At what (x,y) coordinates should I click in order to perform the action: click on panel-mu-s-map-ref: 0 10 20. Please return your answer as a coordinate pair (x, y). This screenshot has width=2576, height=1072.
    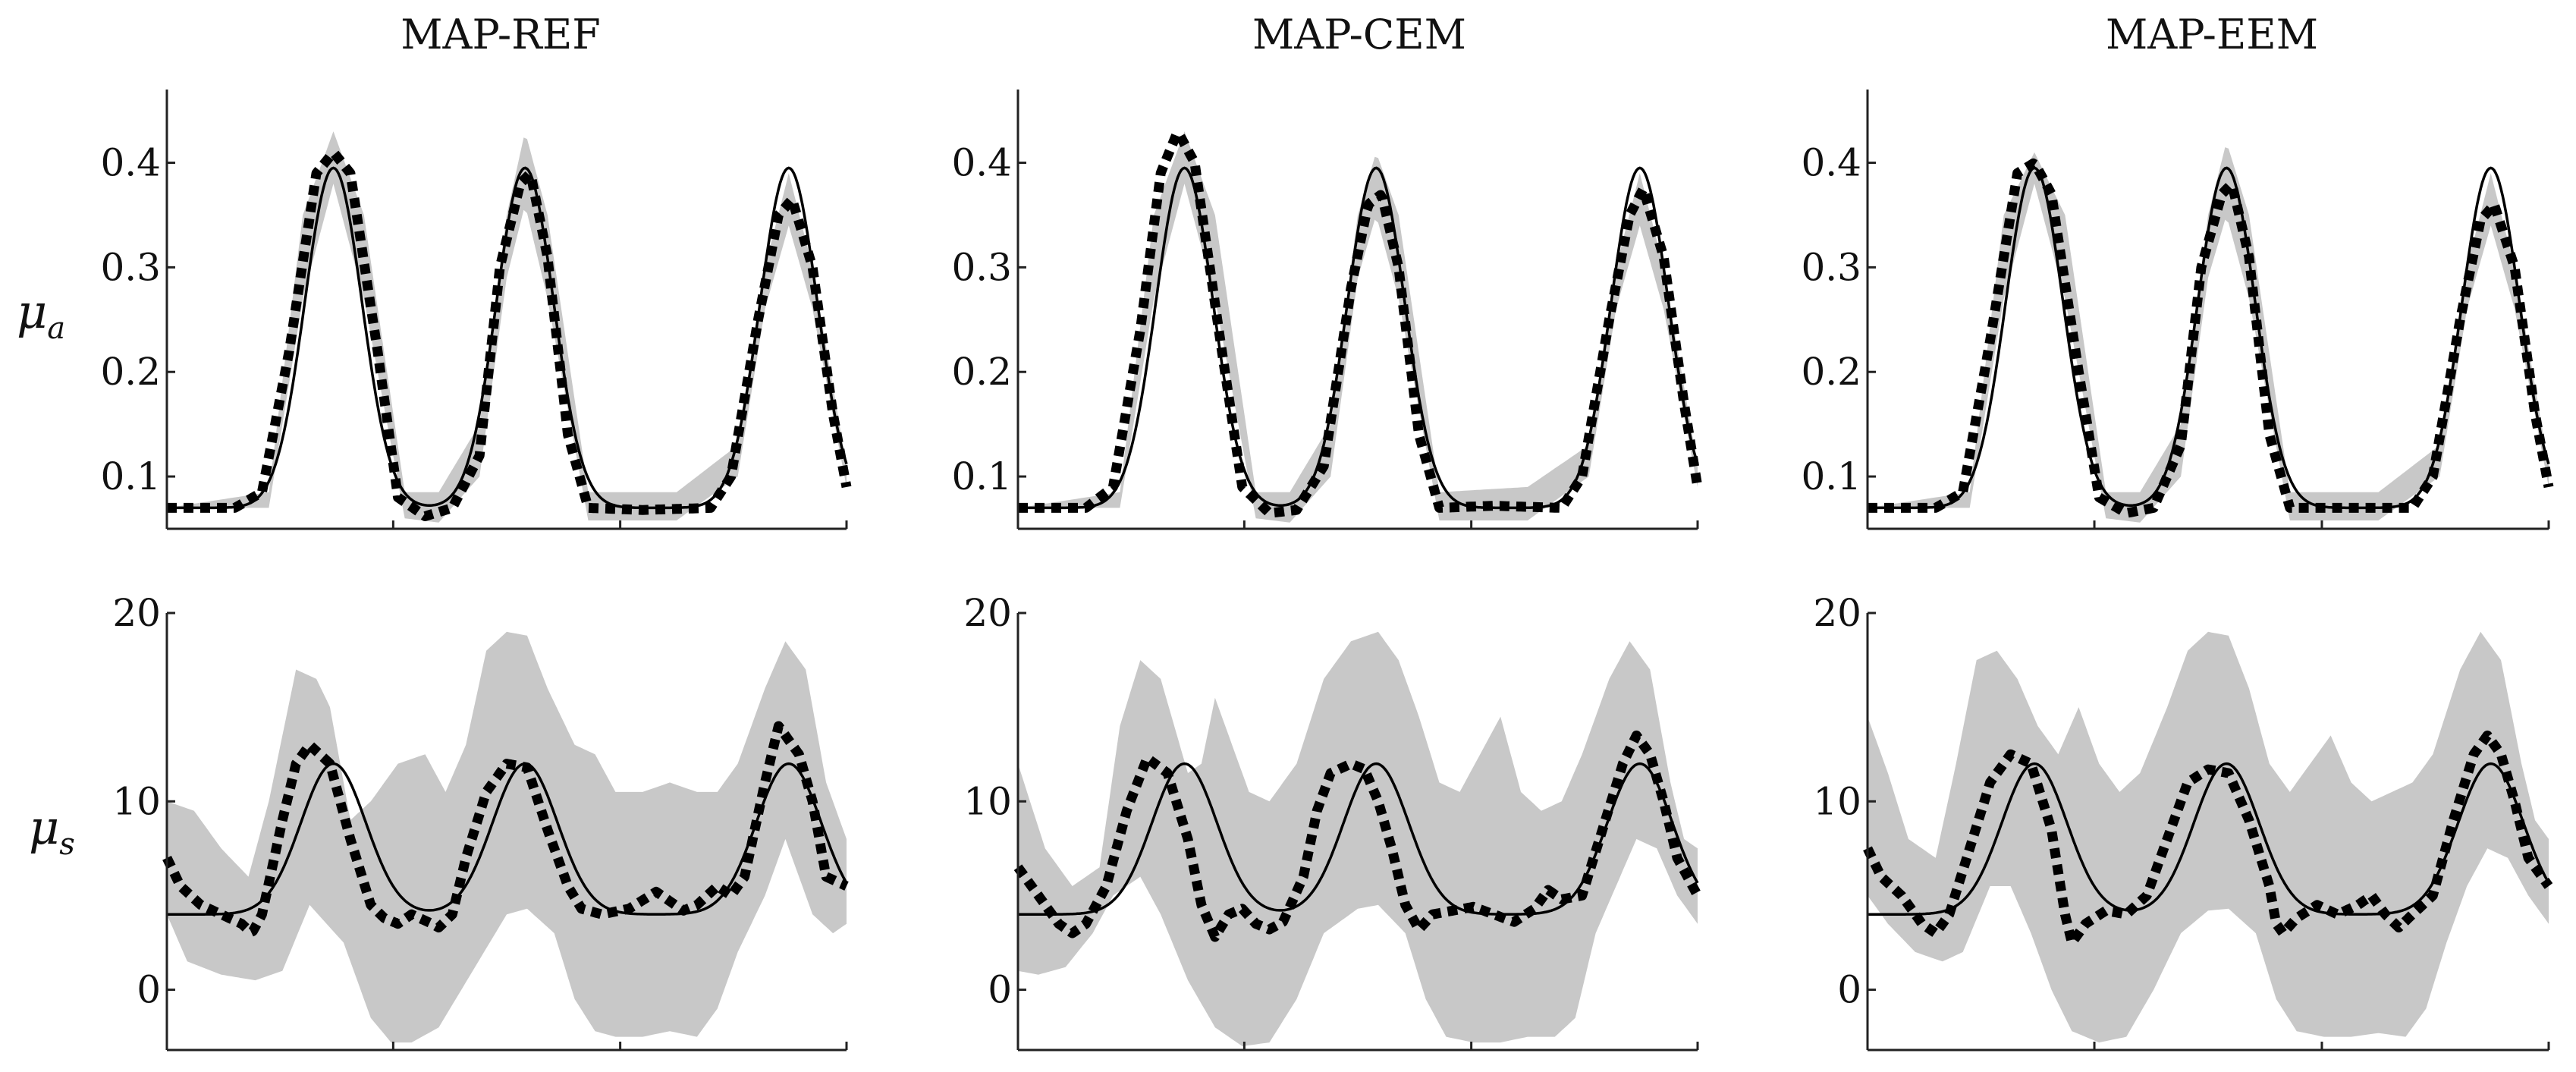
    Looking at the image, I should click on (481, 821).